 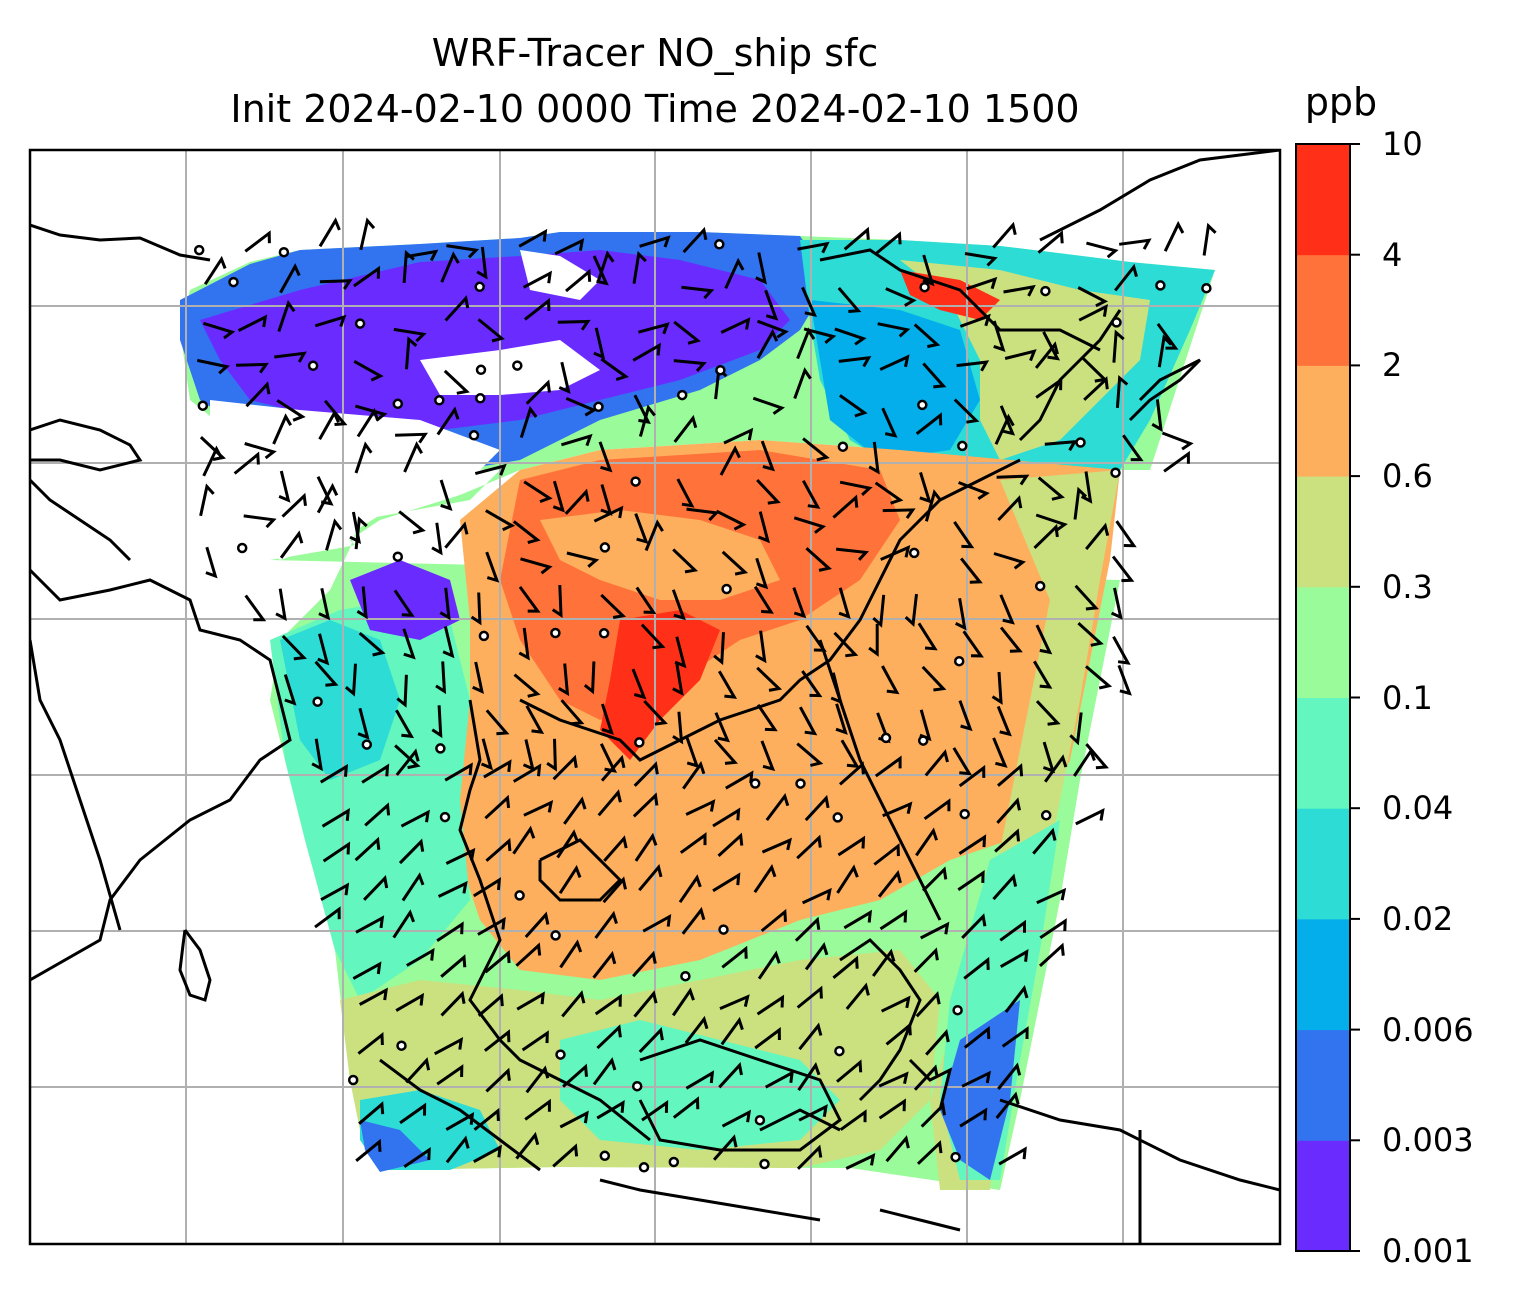 What do you see at coordinates (1165, 390) in the screenshot?
I see `coastline-japan` at bounding box center [1165, 390].